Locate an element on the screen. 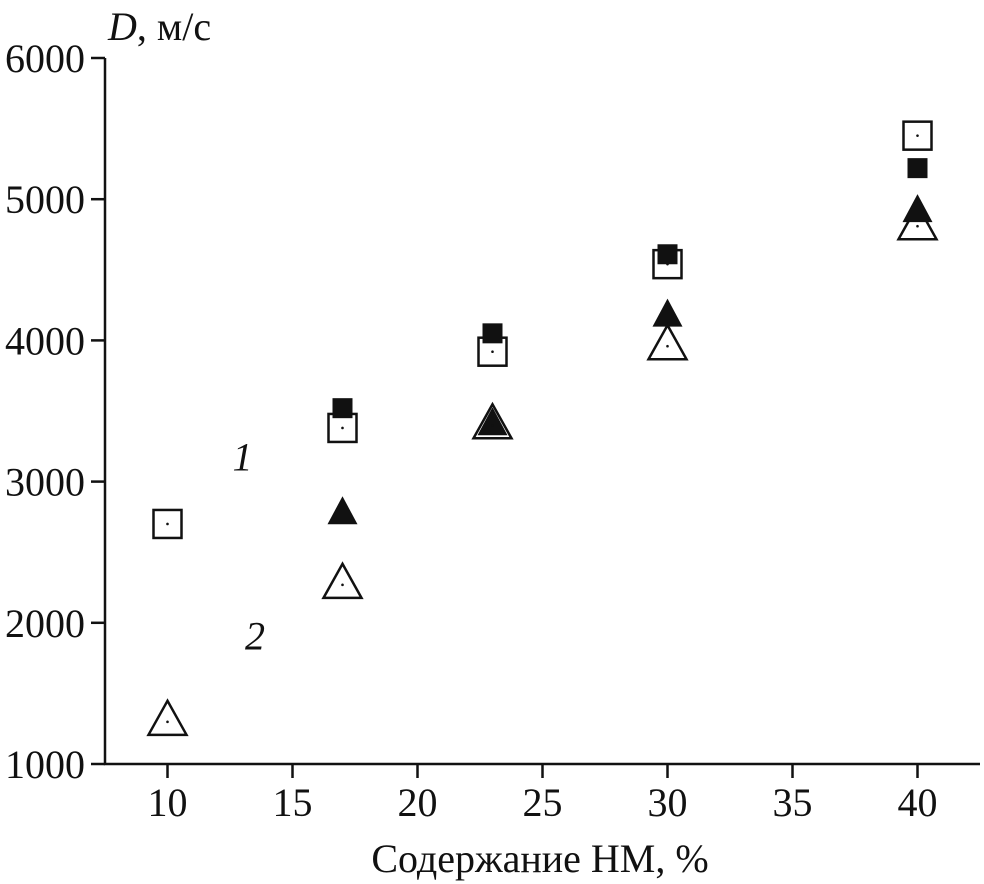 The width and height of the screenshot is (984, 884). y-tick-label: 1000 is located at coordinates (45, 764).